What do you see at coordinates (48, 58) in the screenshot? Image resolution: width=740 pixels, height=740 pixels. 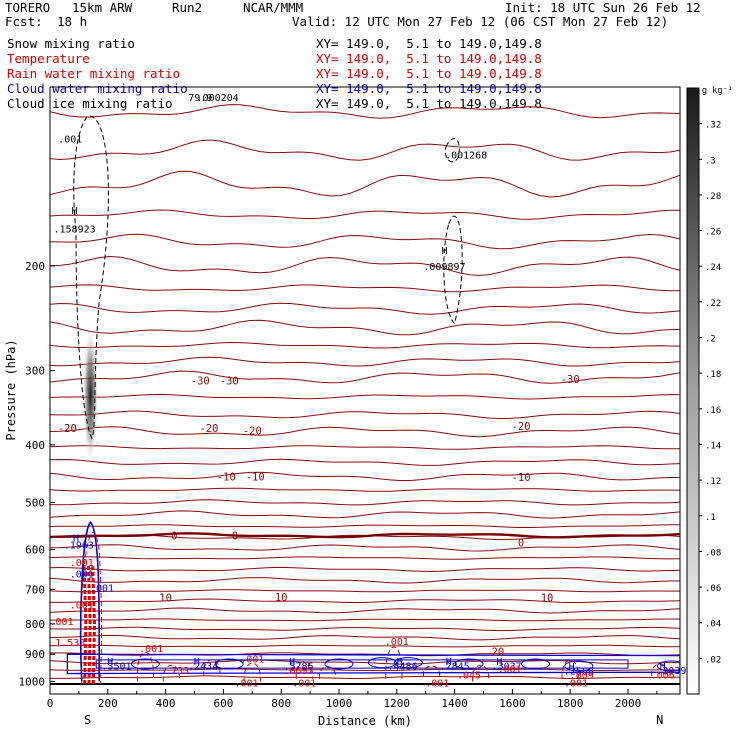 I see `field-name: Temperature` at bounding box center [48, 58].